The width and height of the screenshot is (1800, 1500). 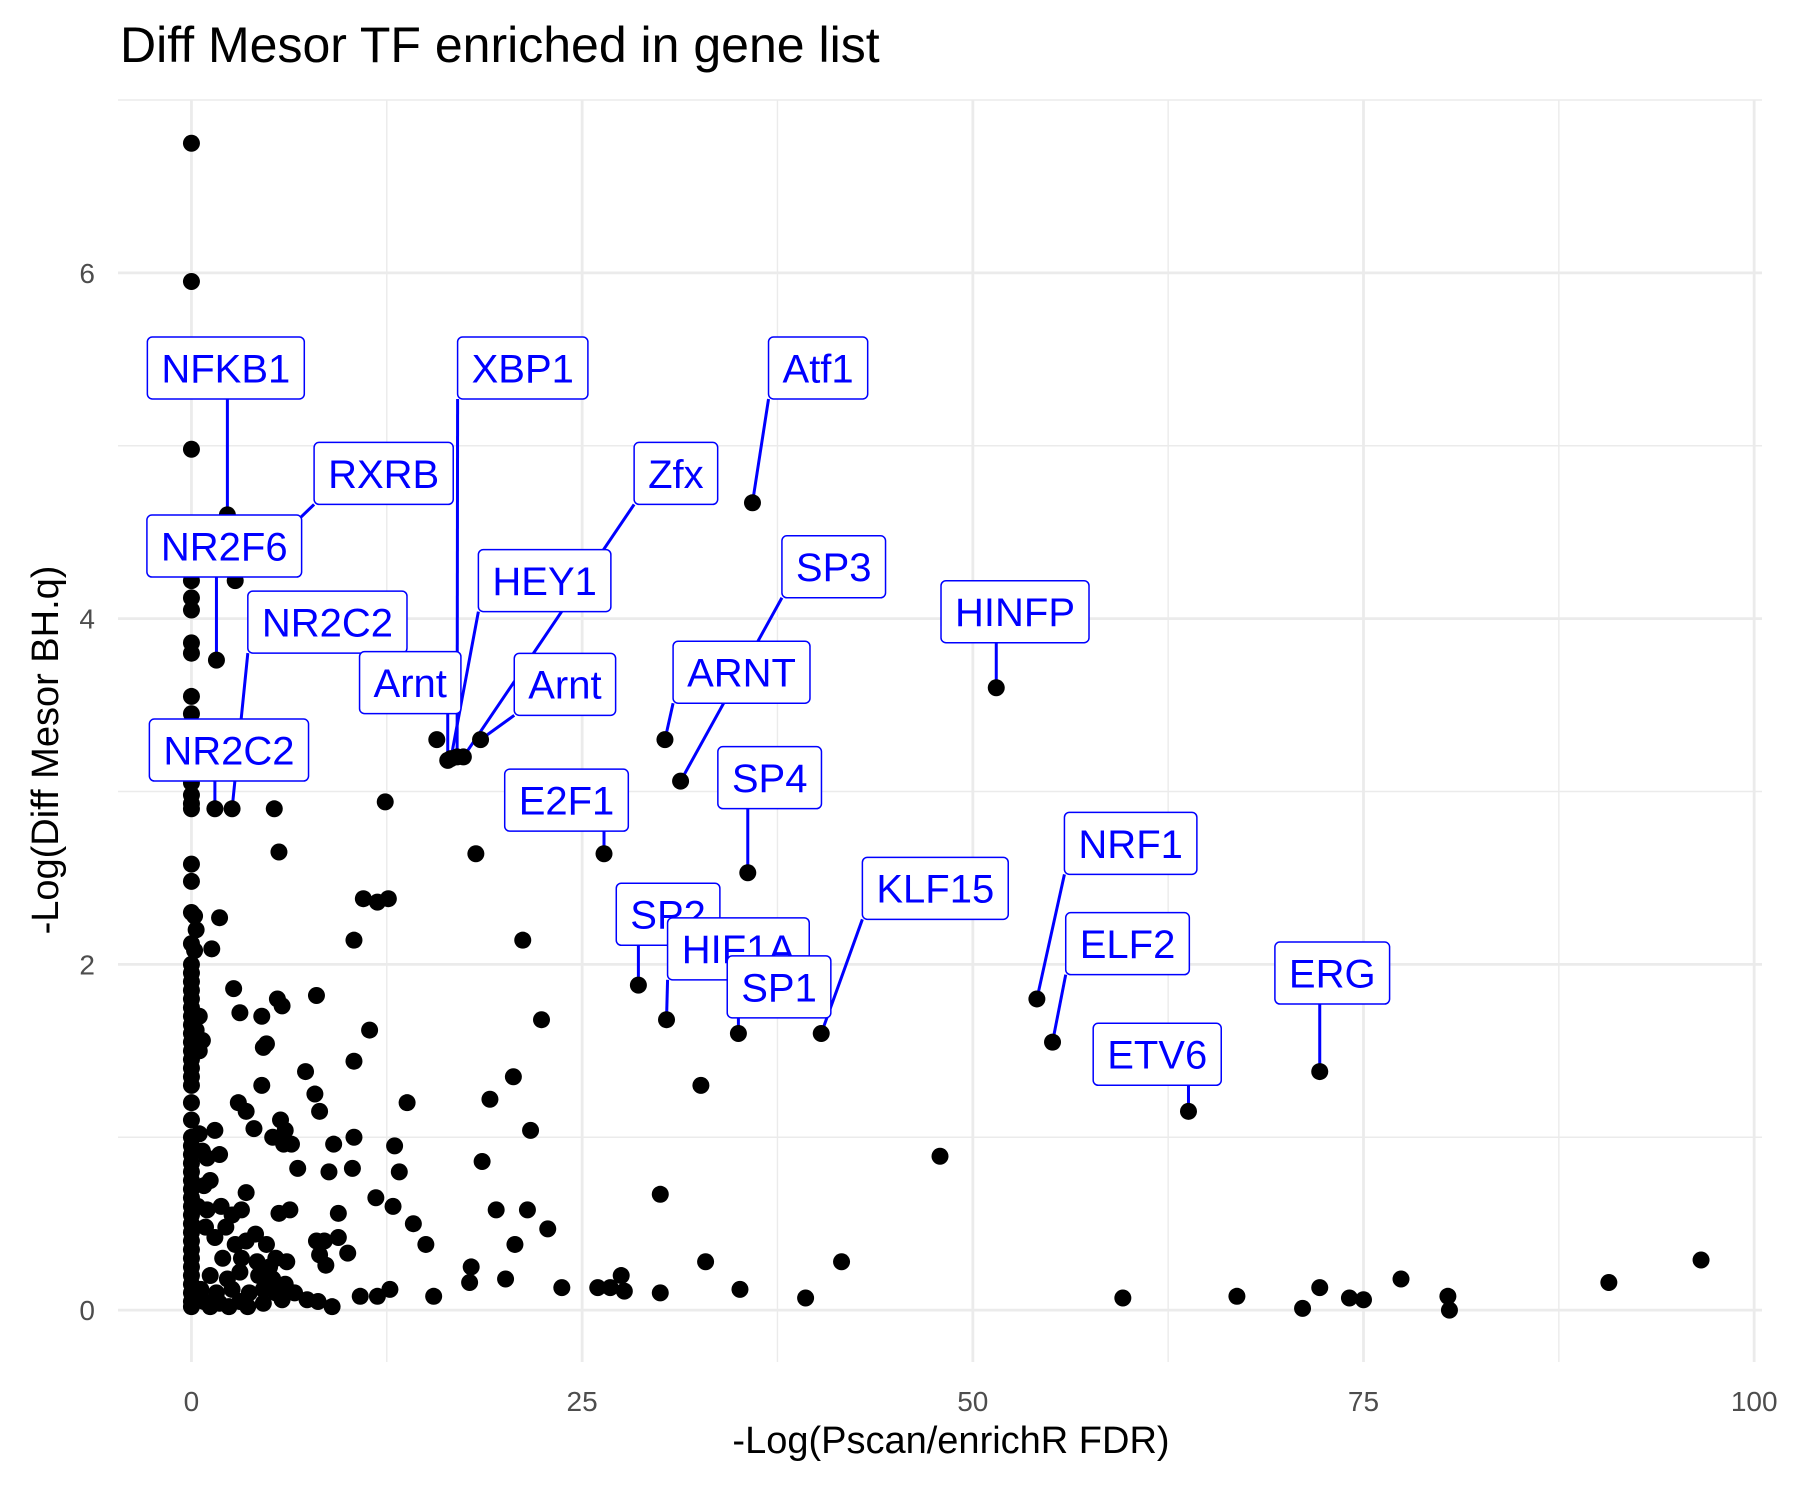 I want to click on point-label-group: KLF15, so click(x=935, y=888).